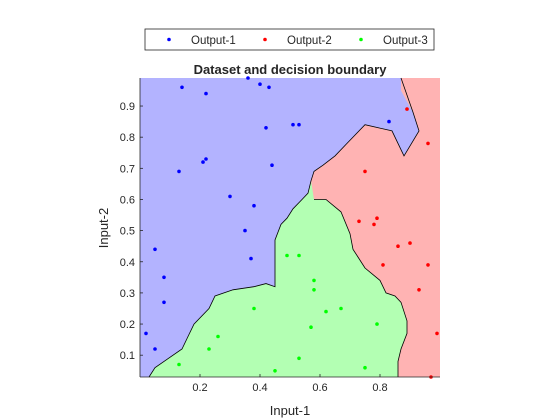 Image resolution: width=560 pixels, height=420 pixels. I want to click on y-ticks: 0.1 0.2 0.3 0.4 0.5 0.6 0.7 0.8 0.9, so click(131, 231).